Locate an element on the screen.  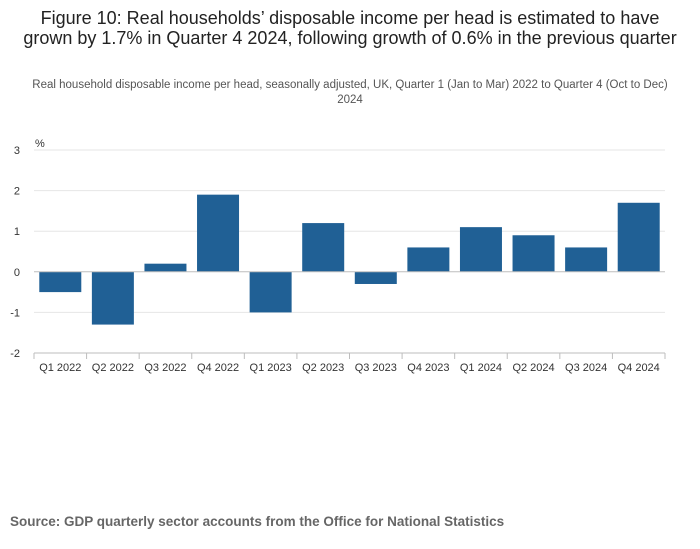
y-axis-label: % is located at coordinates (40, 144).